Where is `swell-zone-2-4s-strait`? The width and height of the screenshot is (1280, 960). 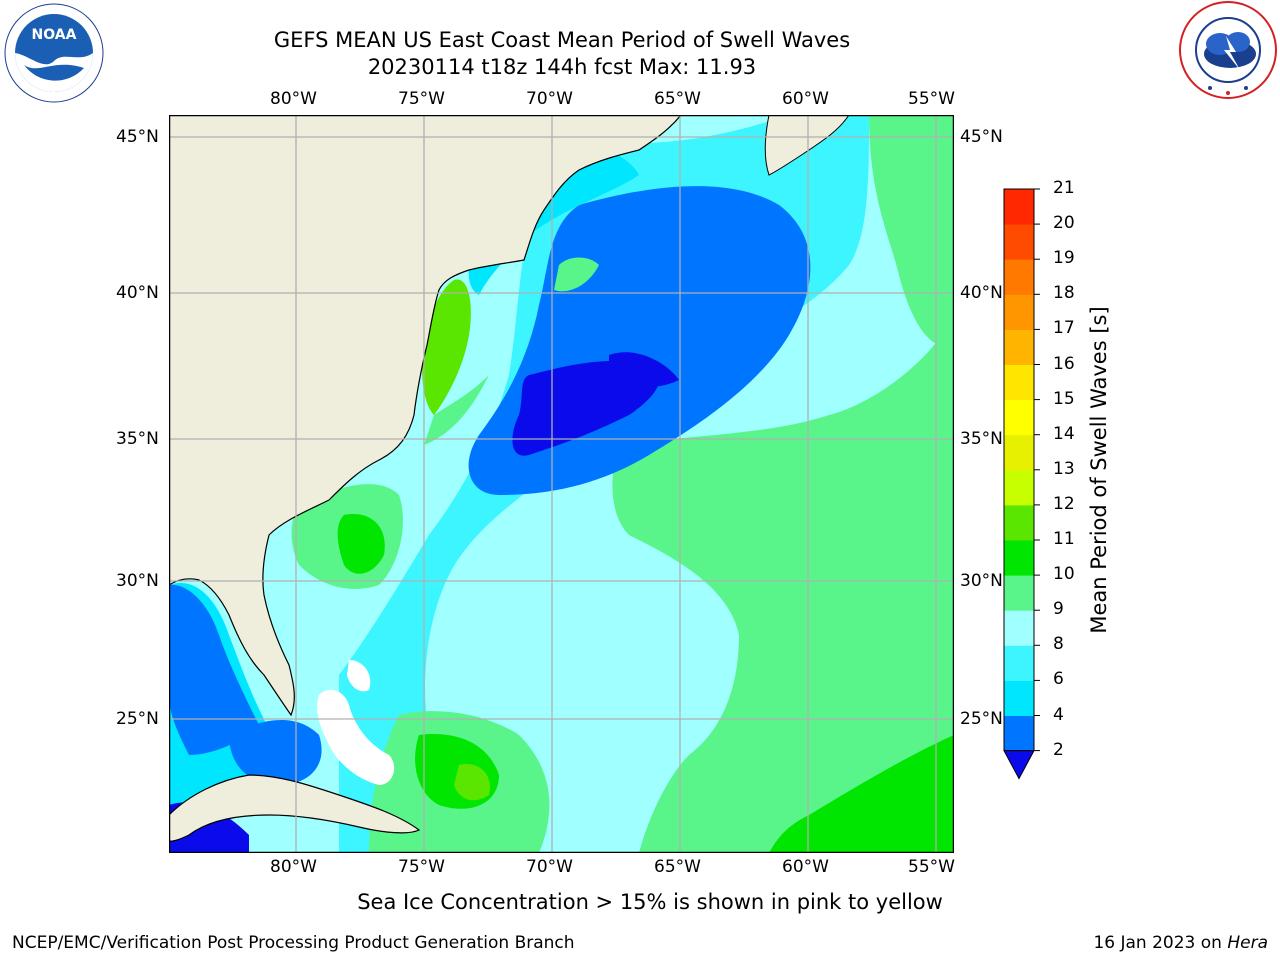 swell-zone-2-4s-strait is located at coordinates (275, 752).